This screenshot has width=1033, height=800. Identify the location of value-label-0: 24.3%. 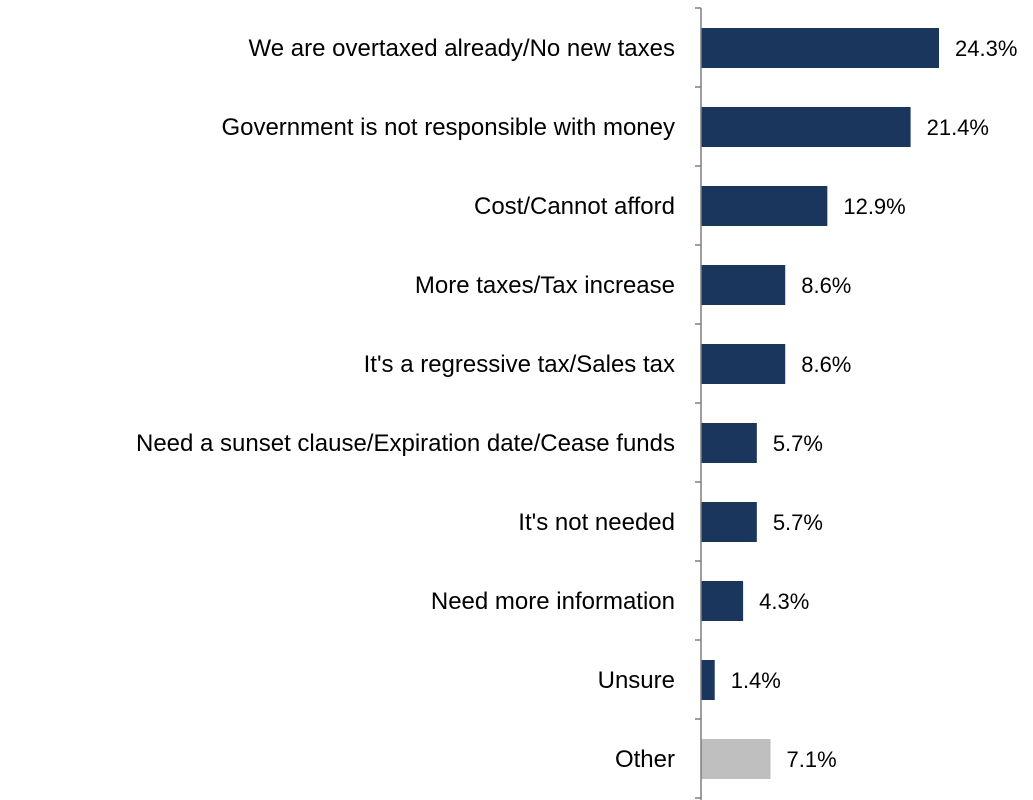
(986, 48).